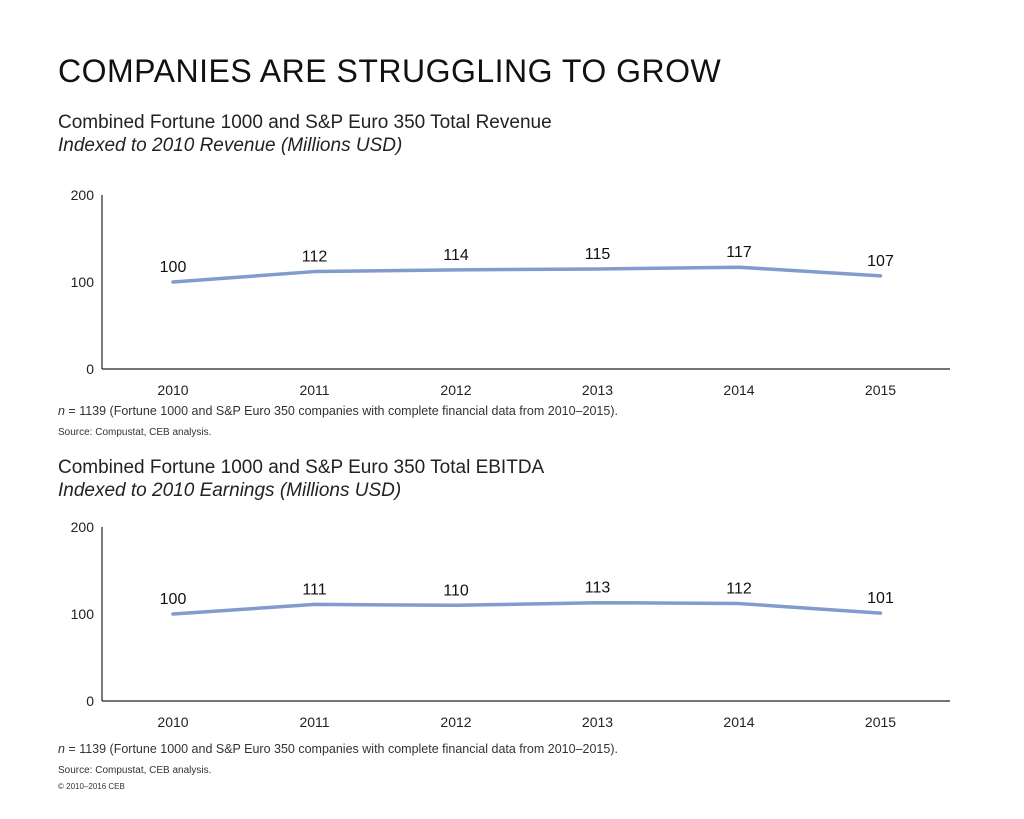  Describe the element at coordinates (739, 252) in the screenshot. I see `revenue-data-label: 117` at that location.